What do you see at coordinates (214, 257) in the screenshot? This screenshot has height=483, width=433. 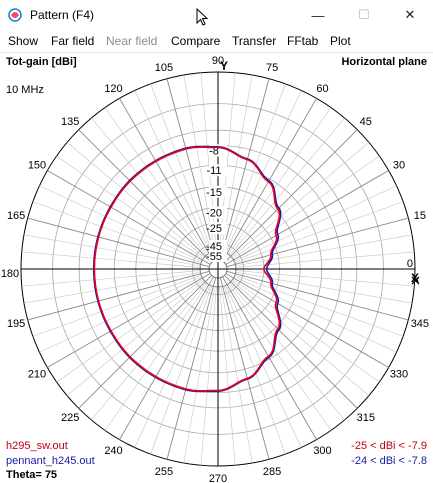 I see `radial-tick-label: -55` at bounding box center [214, 257].